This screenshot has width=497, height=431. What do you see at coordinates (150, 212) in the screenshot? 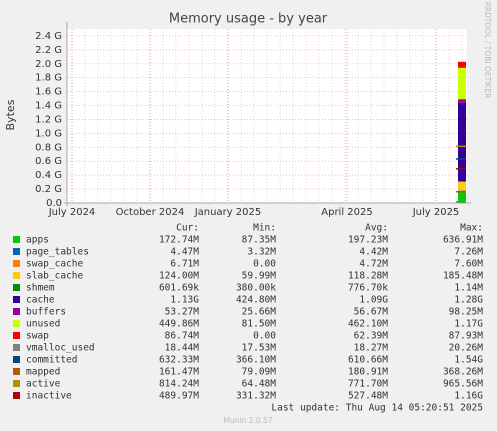
I see `x-tick-label: October 2024` at bounding box center [150, 212].